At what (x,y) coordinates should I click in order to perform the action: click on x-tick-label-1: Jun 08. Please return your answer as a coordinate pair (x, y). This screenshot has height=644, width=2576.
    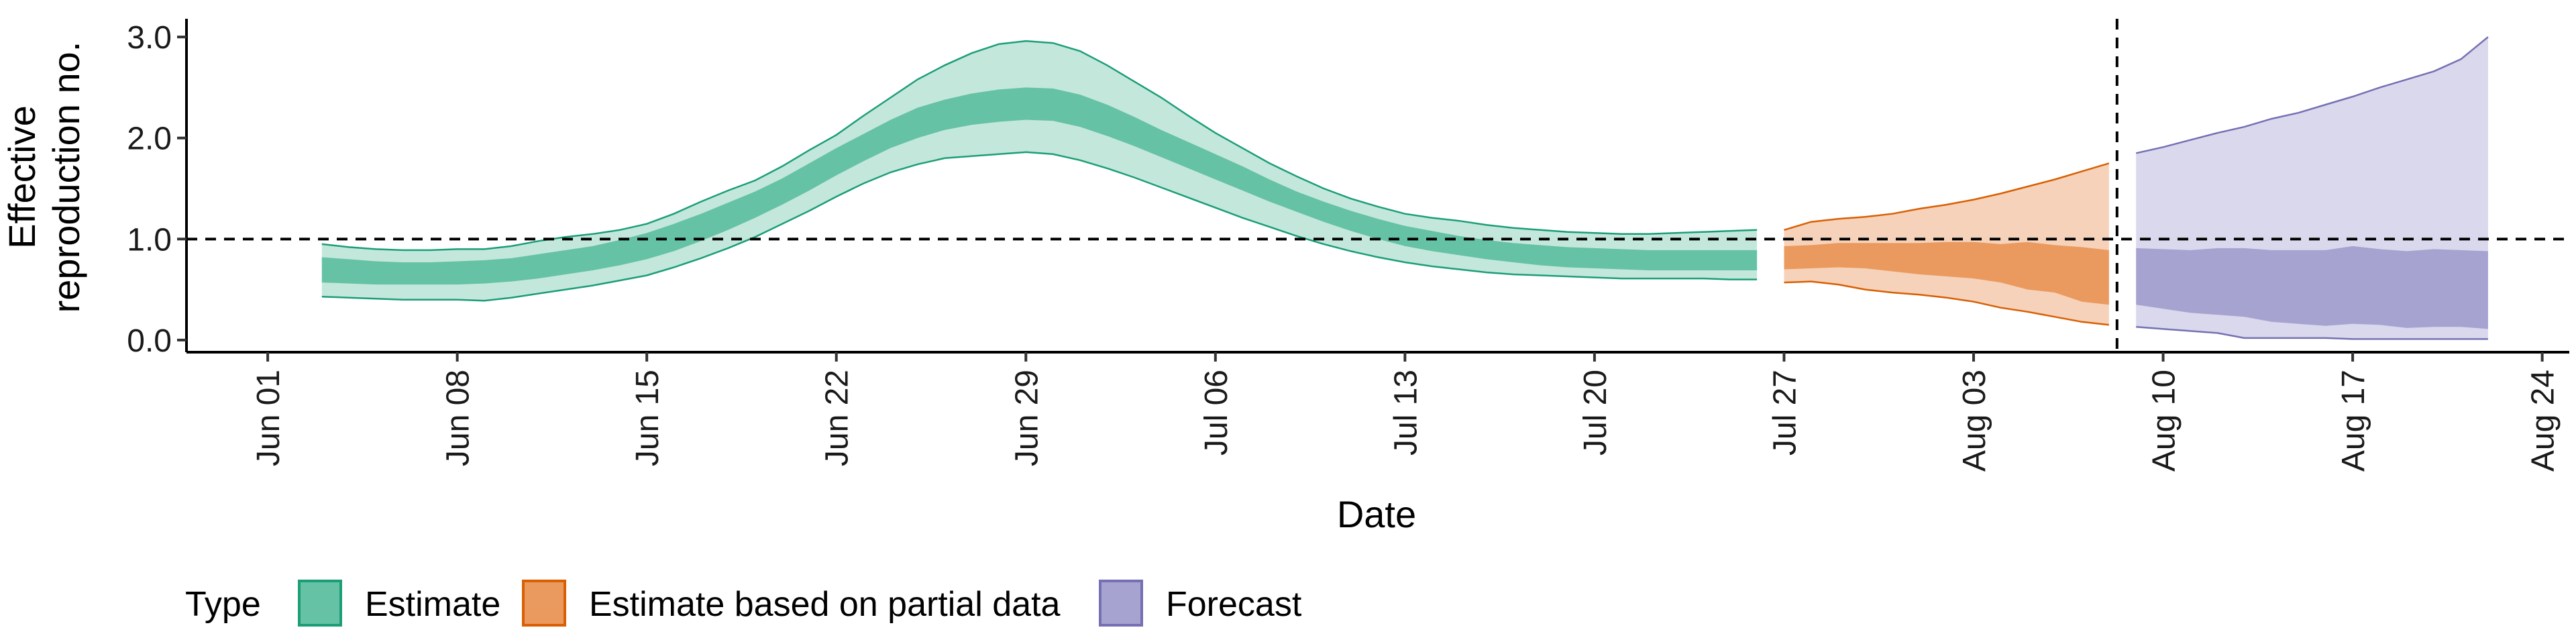
    Looking at the image, I should click on (458, 418).